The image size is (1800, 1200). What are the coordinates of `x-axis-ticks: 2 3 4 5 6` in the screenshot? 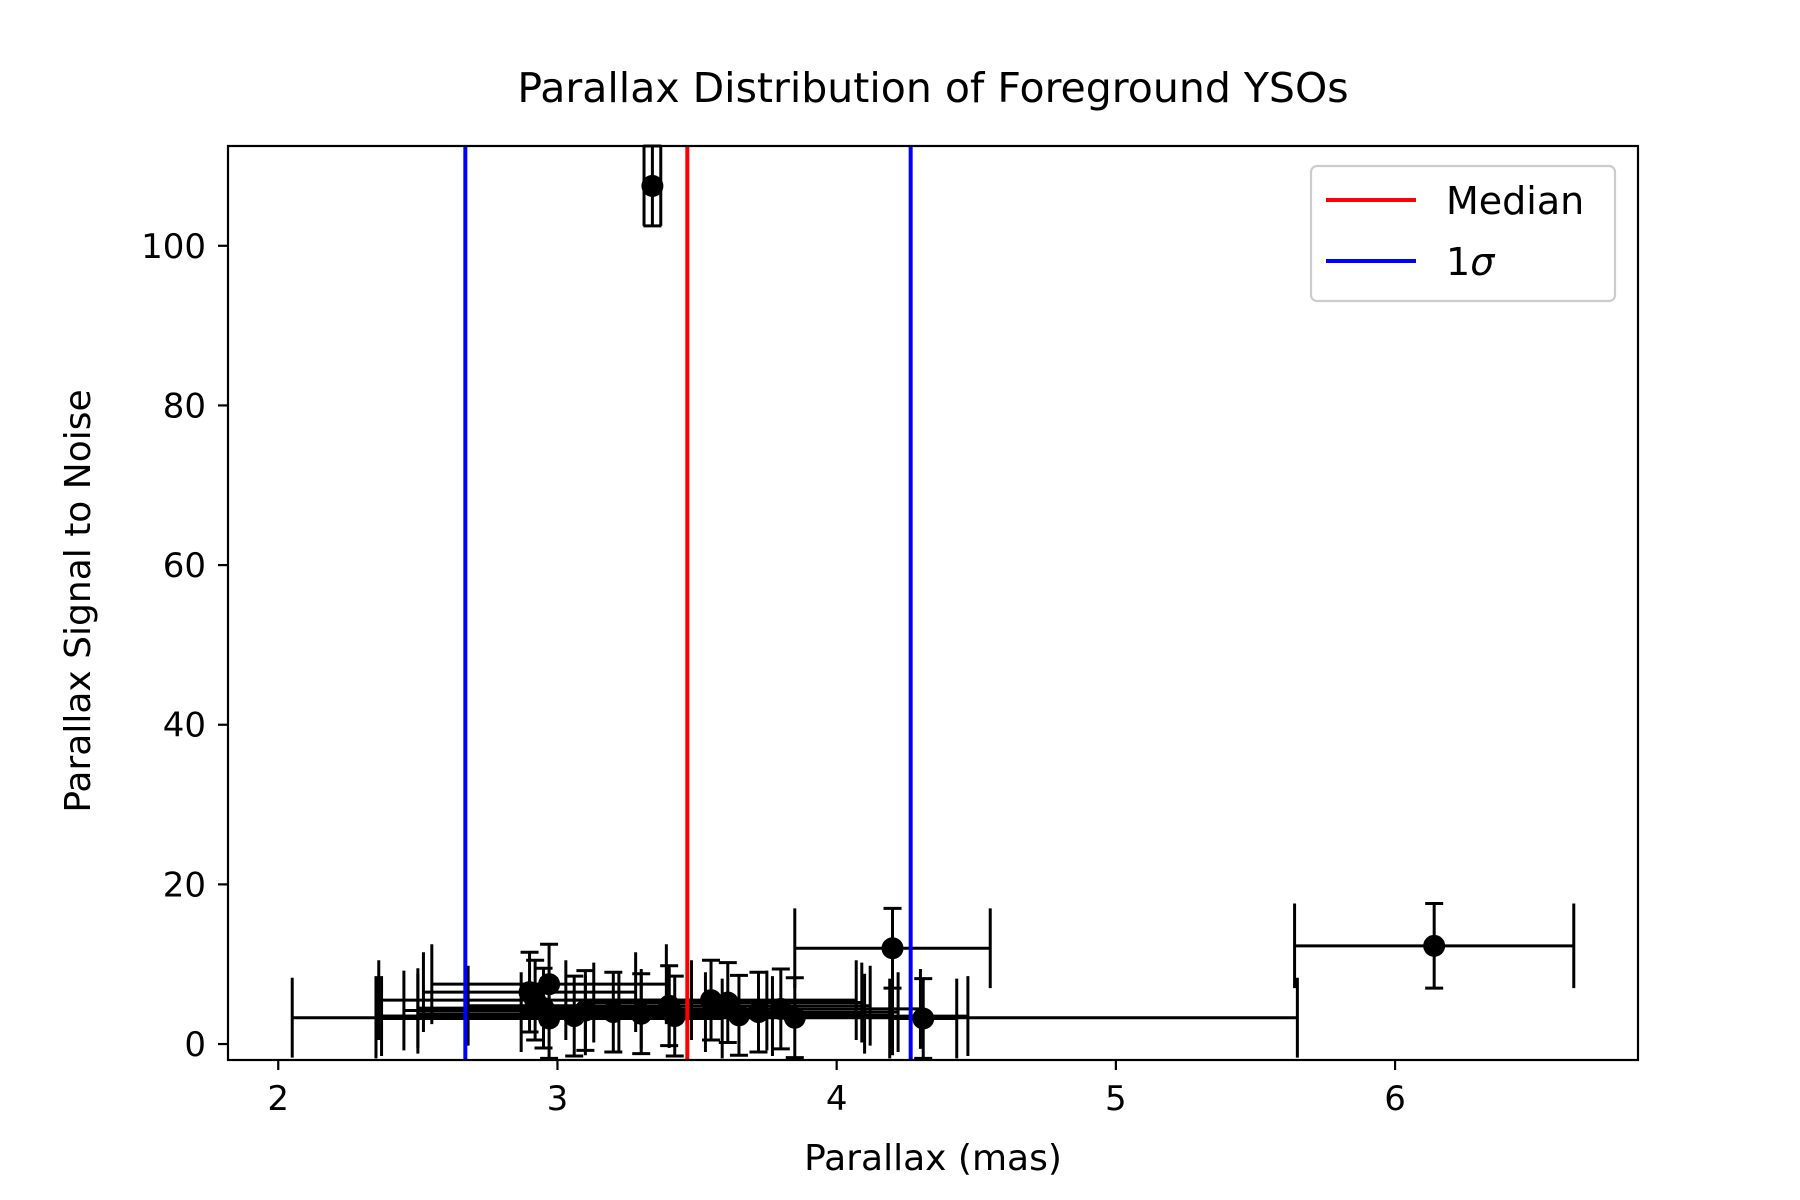 It's located at (836, 1089).